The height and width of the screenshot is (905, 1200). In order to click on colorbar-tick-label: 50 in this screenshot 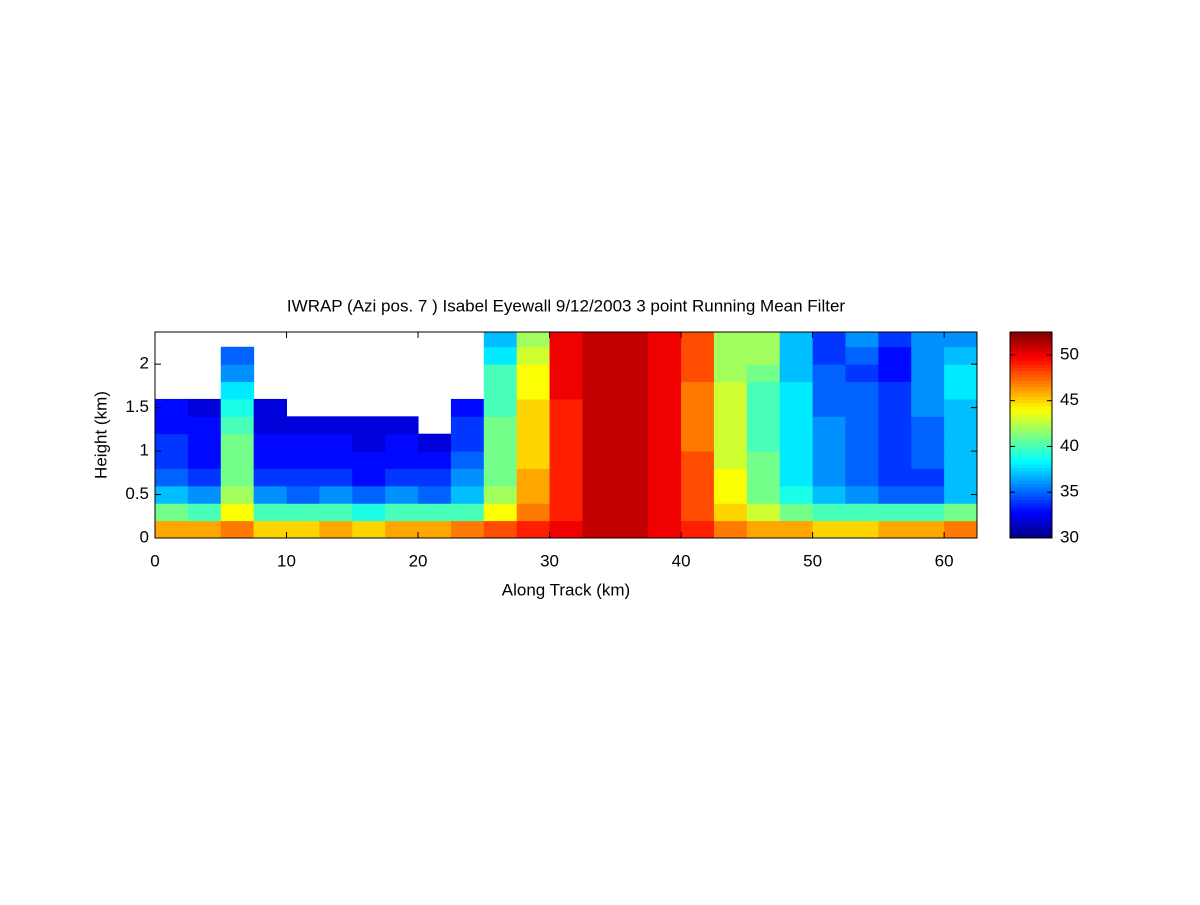, I will do `click(1069, 353)`.